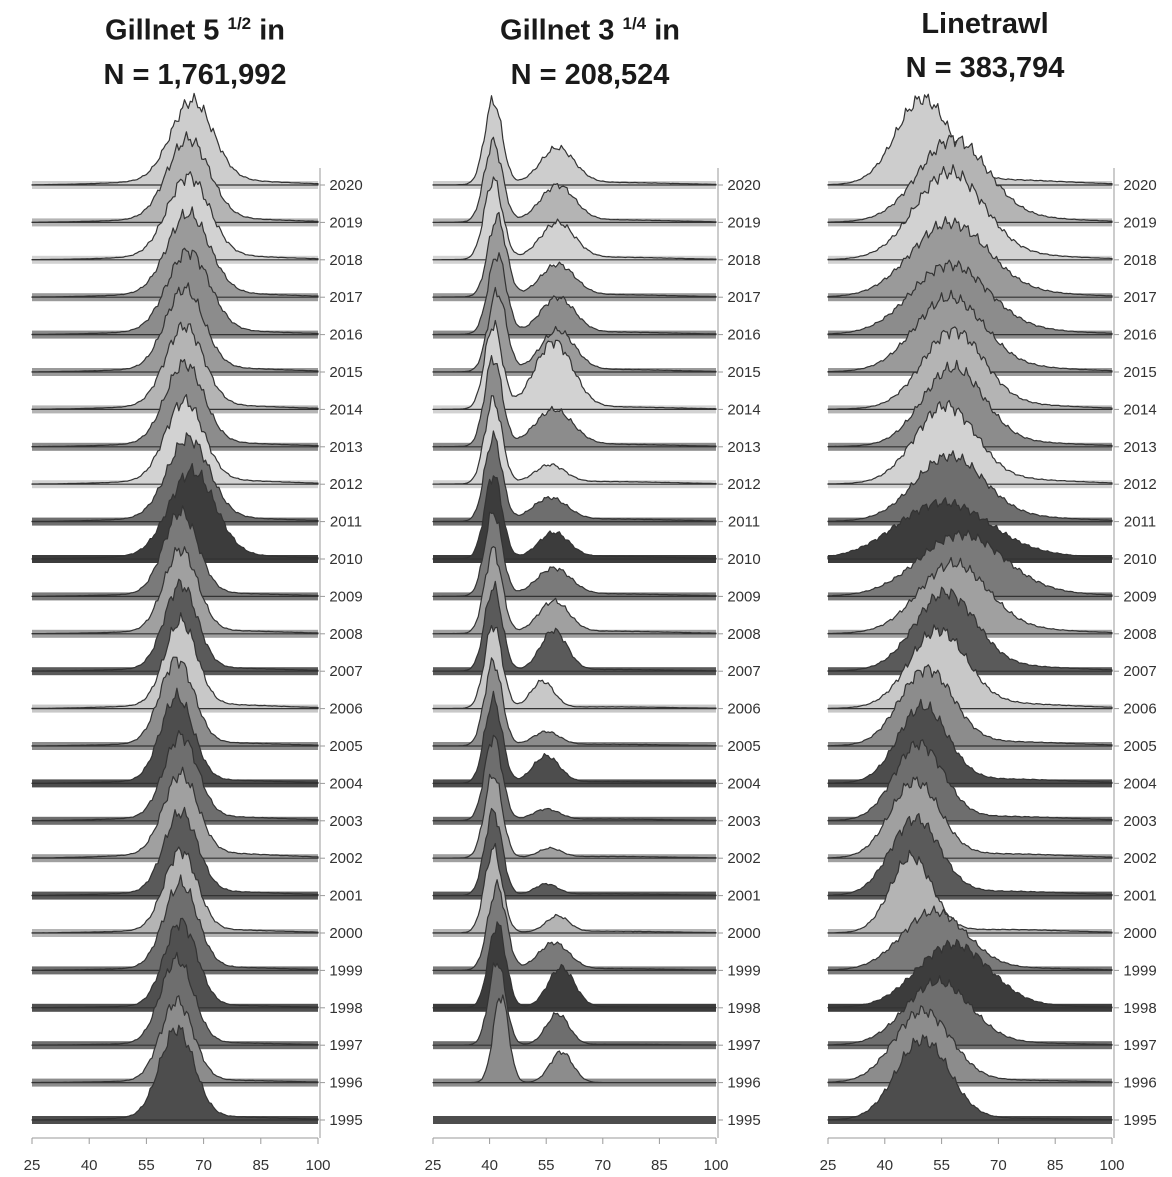  What do you see at coordinates (985, 68) in the screenshot?
I see `panel-subtitle: N = 383,794` at bounding box center [985, 68].